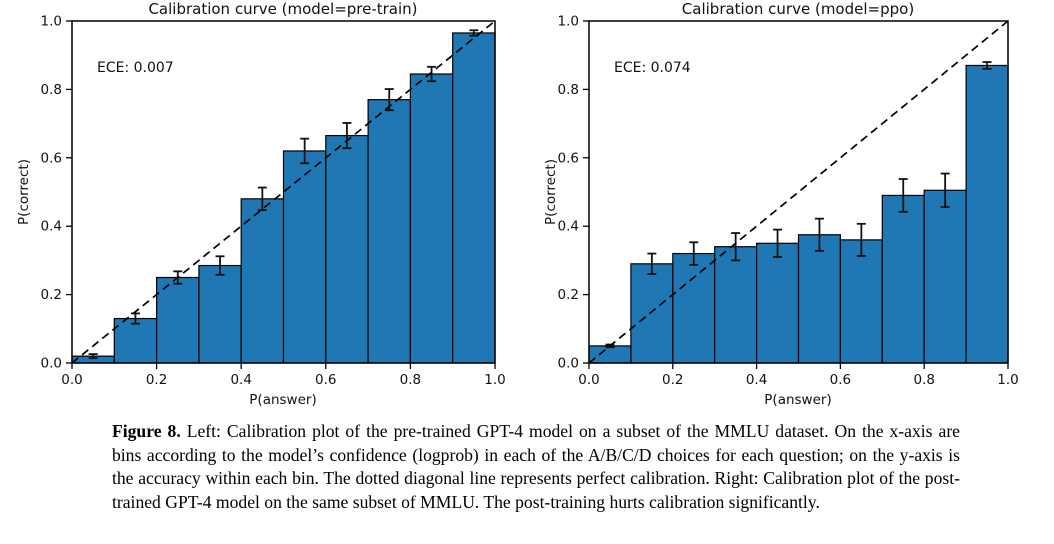 Image resolution: width=1054 pixels, height=544 pixels. I want to click on ece-annotation: ECE: 0.074, so click(652, 68).